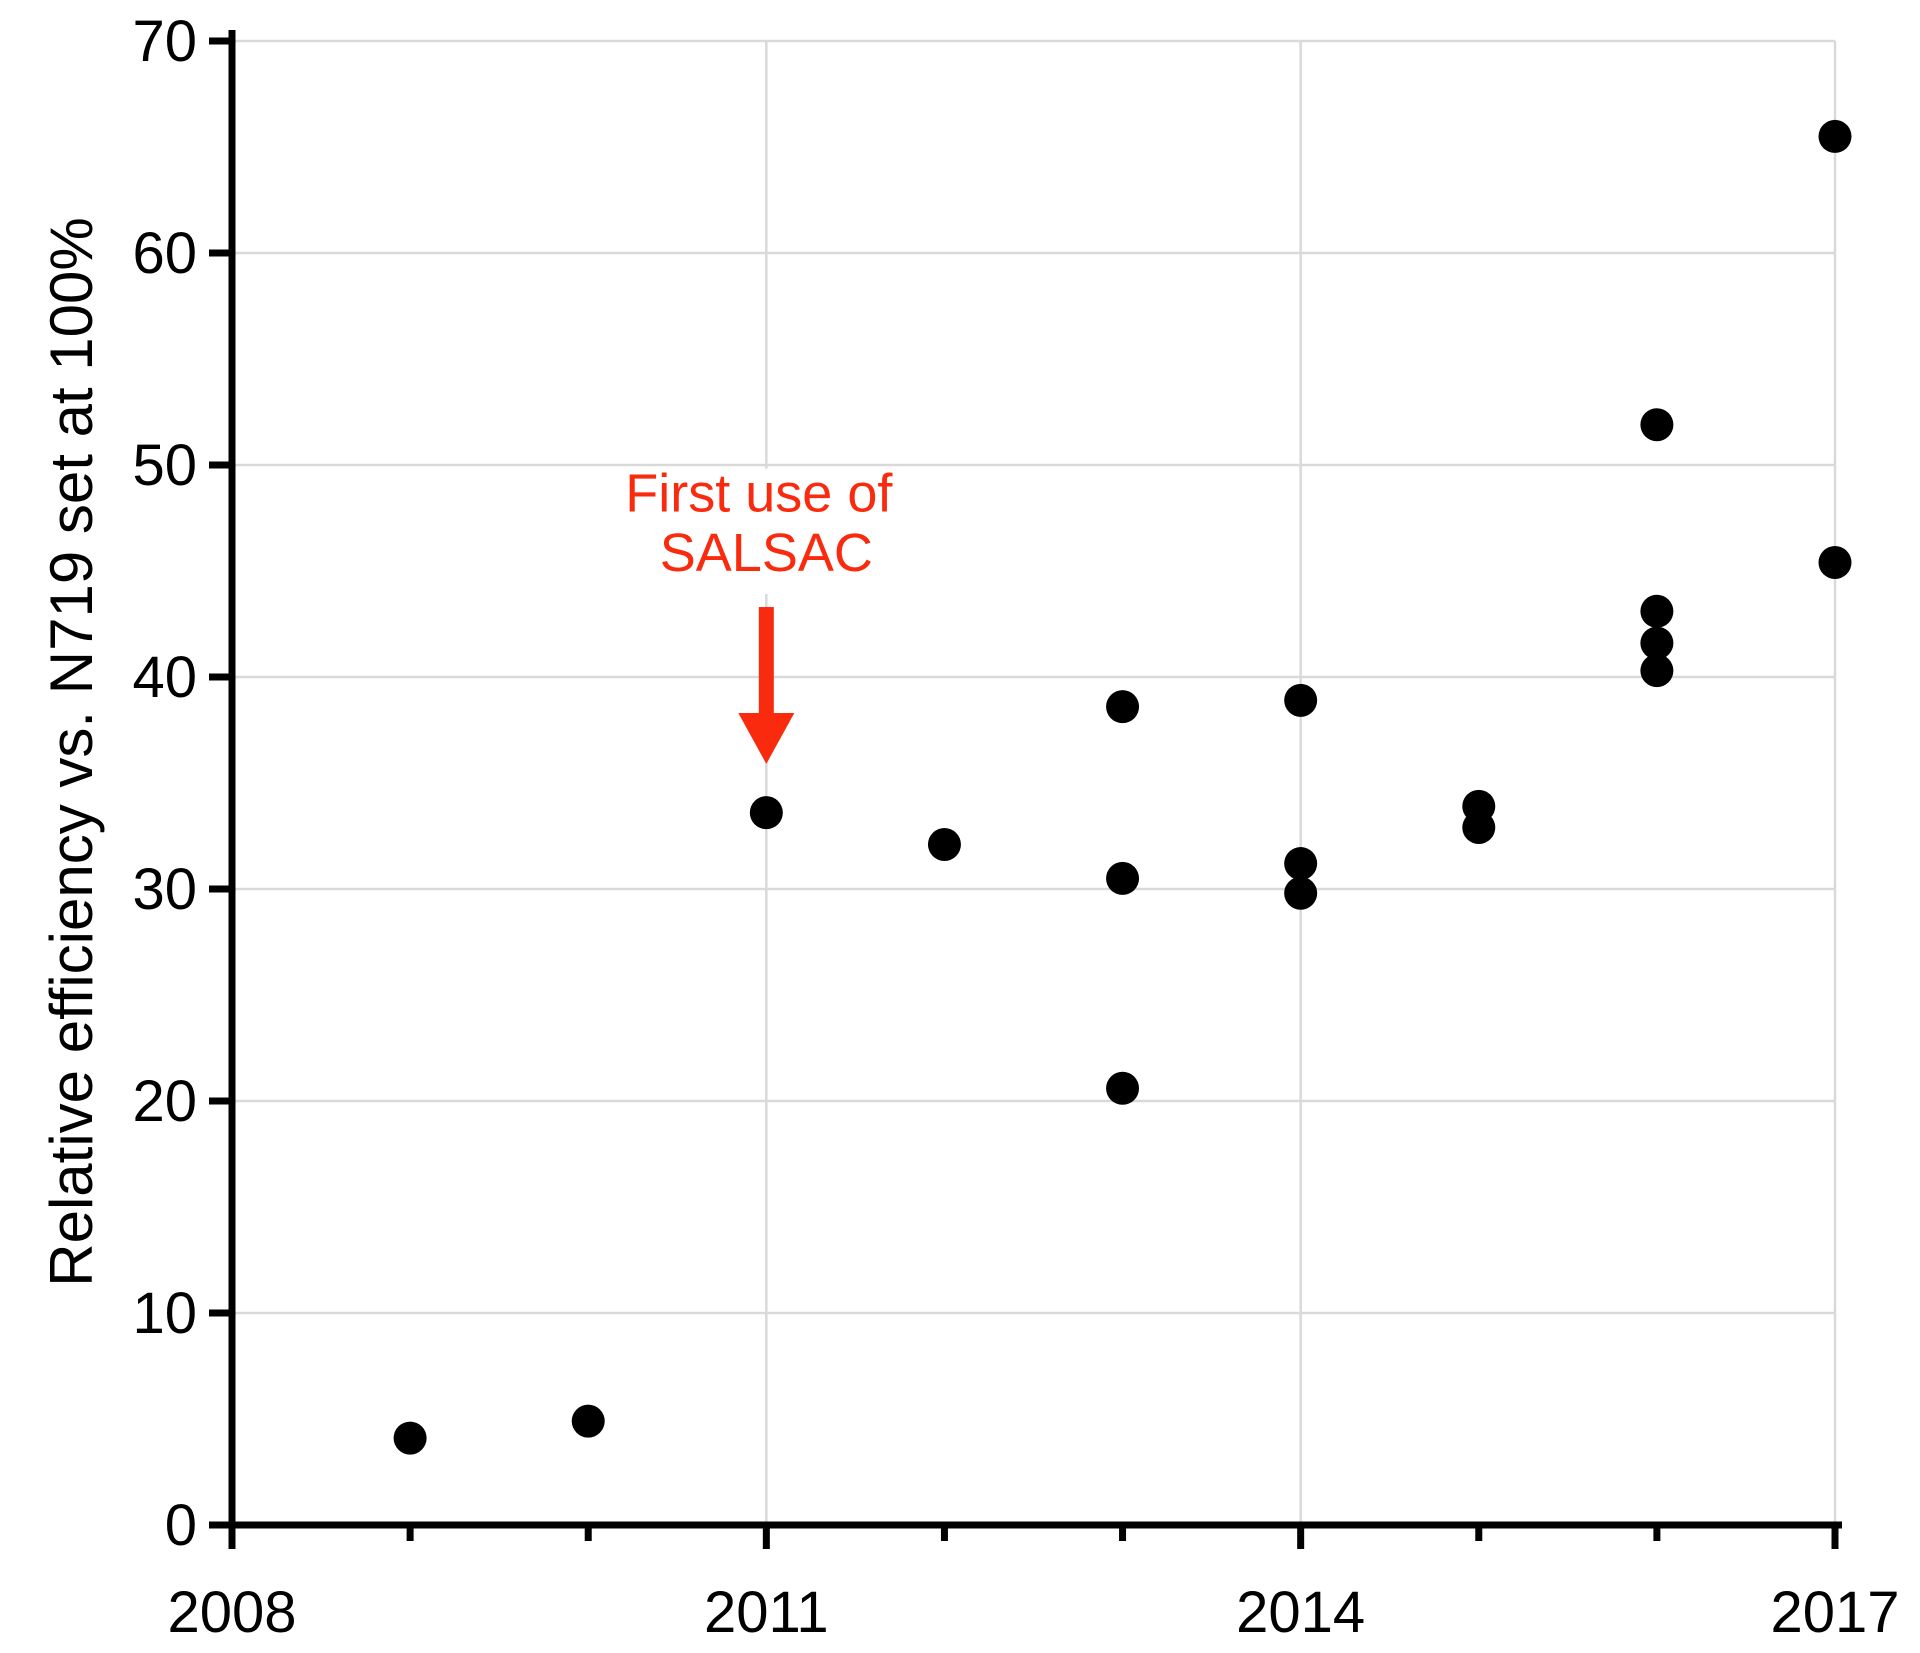 Image resolution: width=1920 pixels, height=1653 pixels. I want to click on x-tick-label: 2014, so click(1300, 1612).